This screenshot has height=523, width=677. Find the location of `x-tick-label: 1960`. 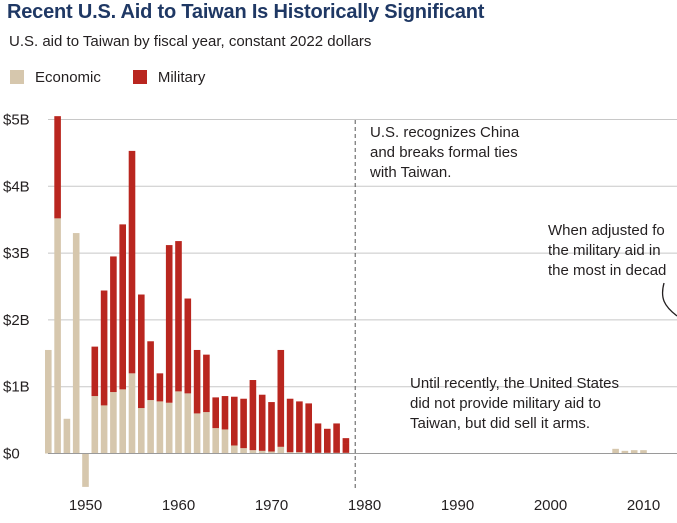

x-tick-label: 1960 is located at coordinates (178, 505).